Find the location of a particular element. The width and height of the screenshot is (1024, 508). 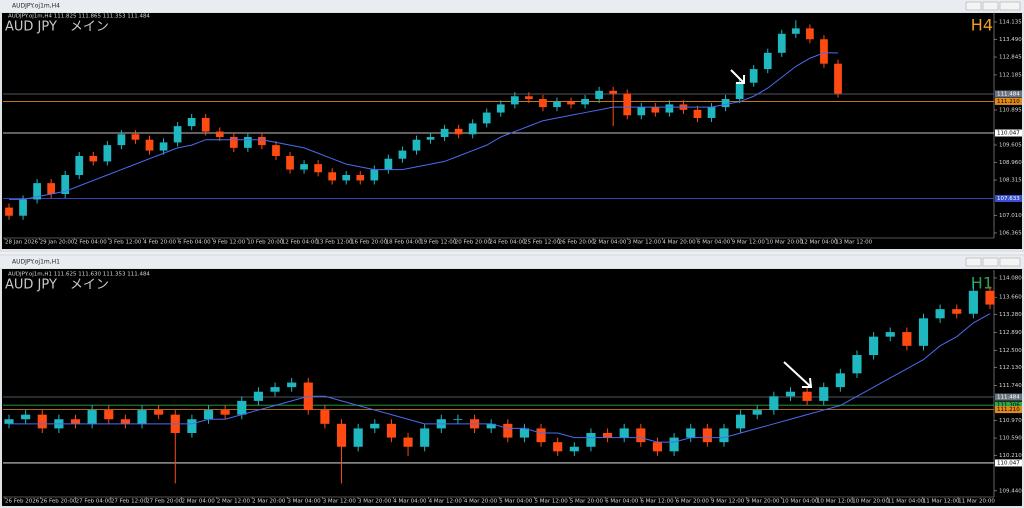

y-tick-label: 110.970 is located at coordinates (1010, 421).